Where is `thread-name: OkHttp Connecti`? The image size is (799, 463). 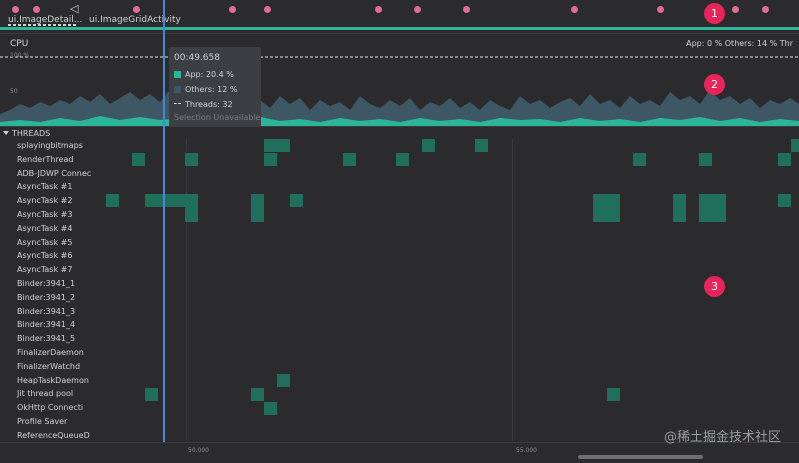
thread-name: OkHttp Connecti is located at coordinates (50, 408).